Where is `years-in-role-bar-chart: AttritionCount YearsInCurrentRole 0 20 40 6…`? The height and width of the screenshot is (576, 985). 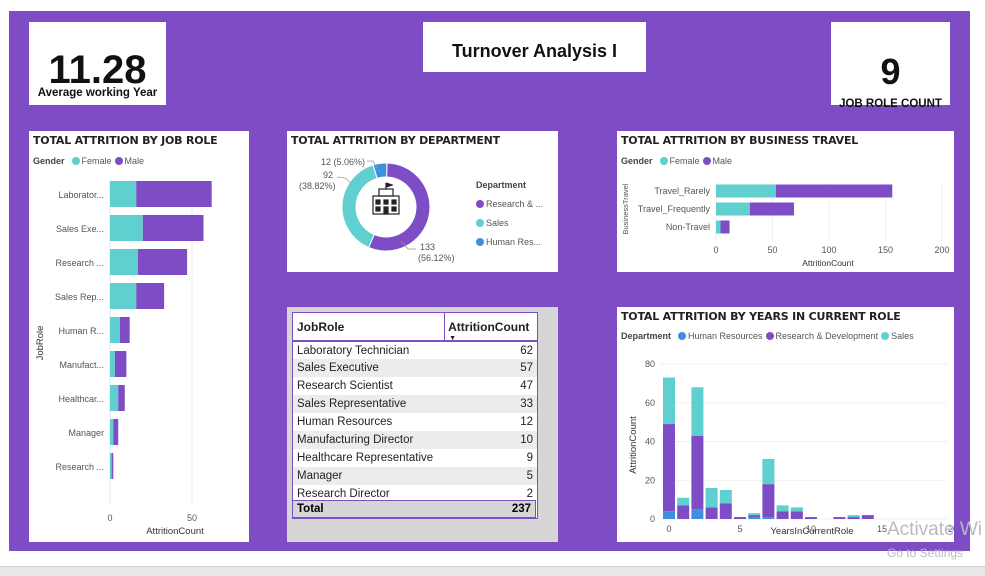
years-in-role-bar-chart: AttritionCount YearsInCurrentRole 0 20 40 6… is located at coordinates (785, 424).